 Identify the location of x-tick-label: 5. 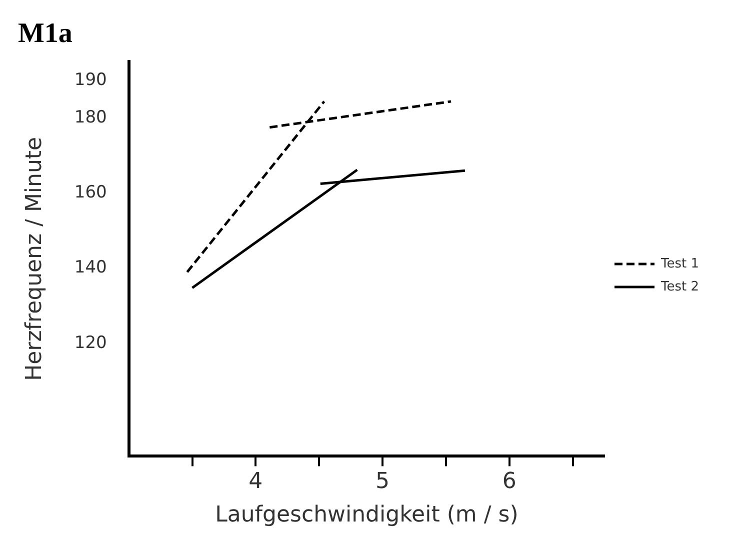
(383, 481).